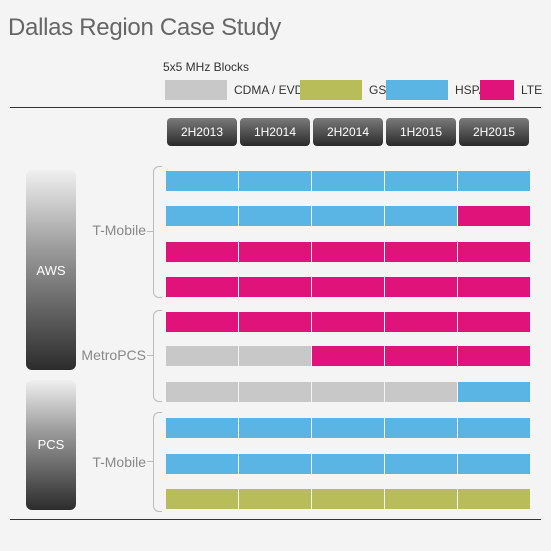 The width and height of the screenshot is (551, 551). I want to click on block-cell-r2-c3, so click(348, 216).